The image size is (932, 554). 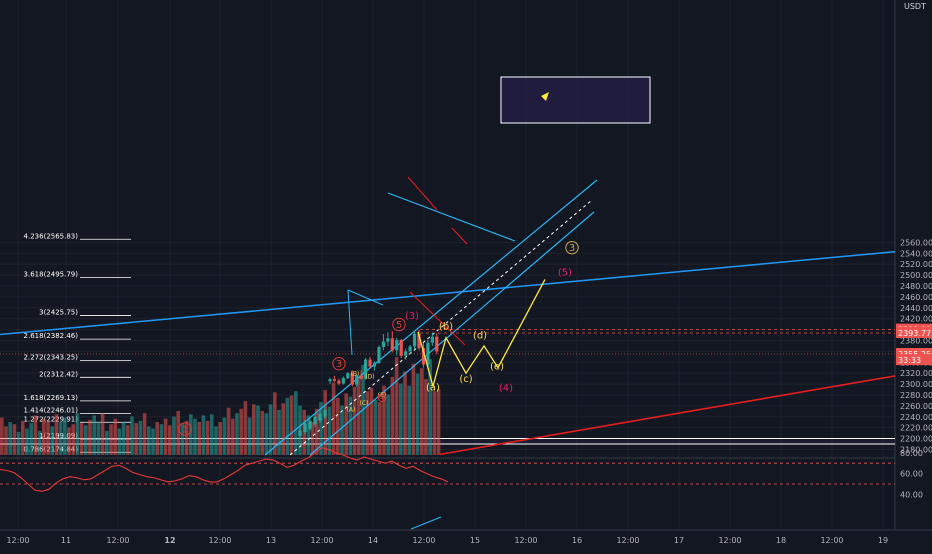 I want to click on triangle-upper-line, so click(x=451, y=217).